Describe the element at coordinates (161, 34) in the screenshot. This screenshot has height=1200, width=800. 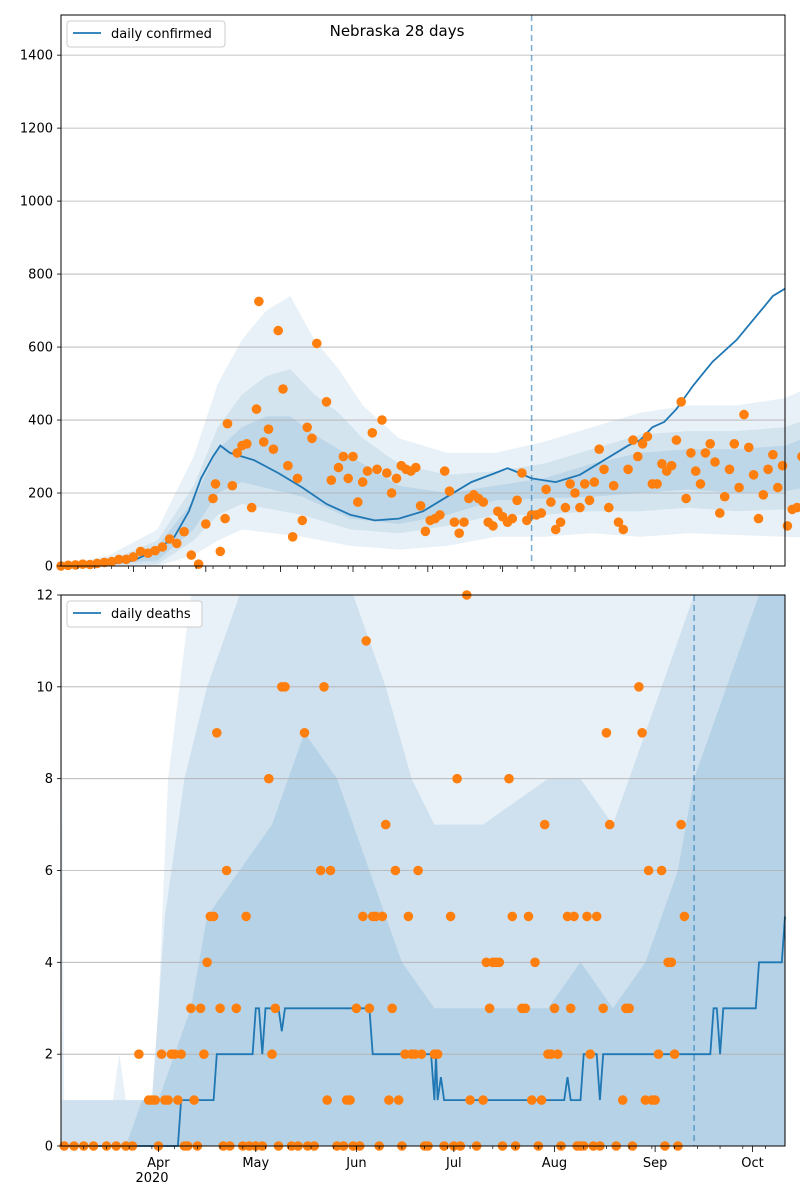
I see `confirmed-legend-label: daily confirmed` at that location.